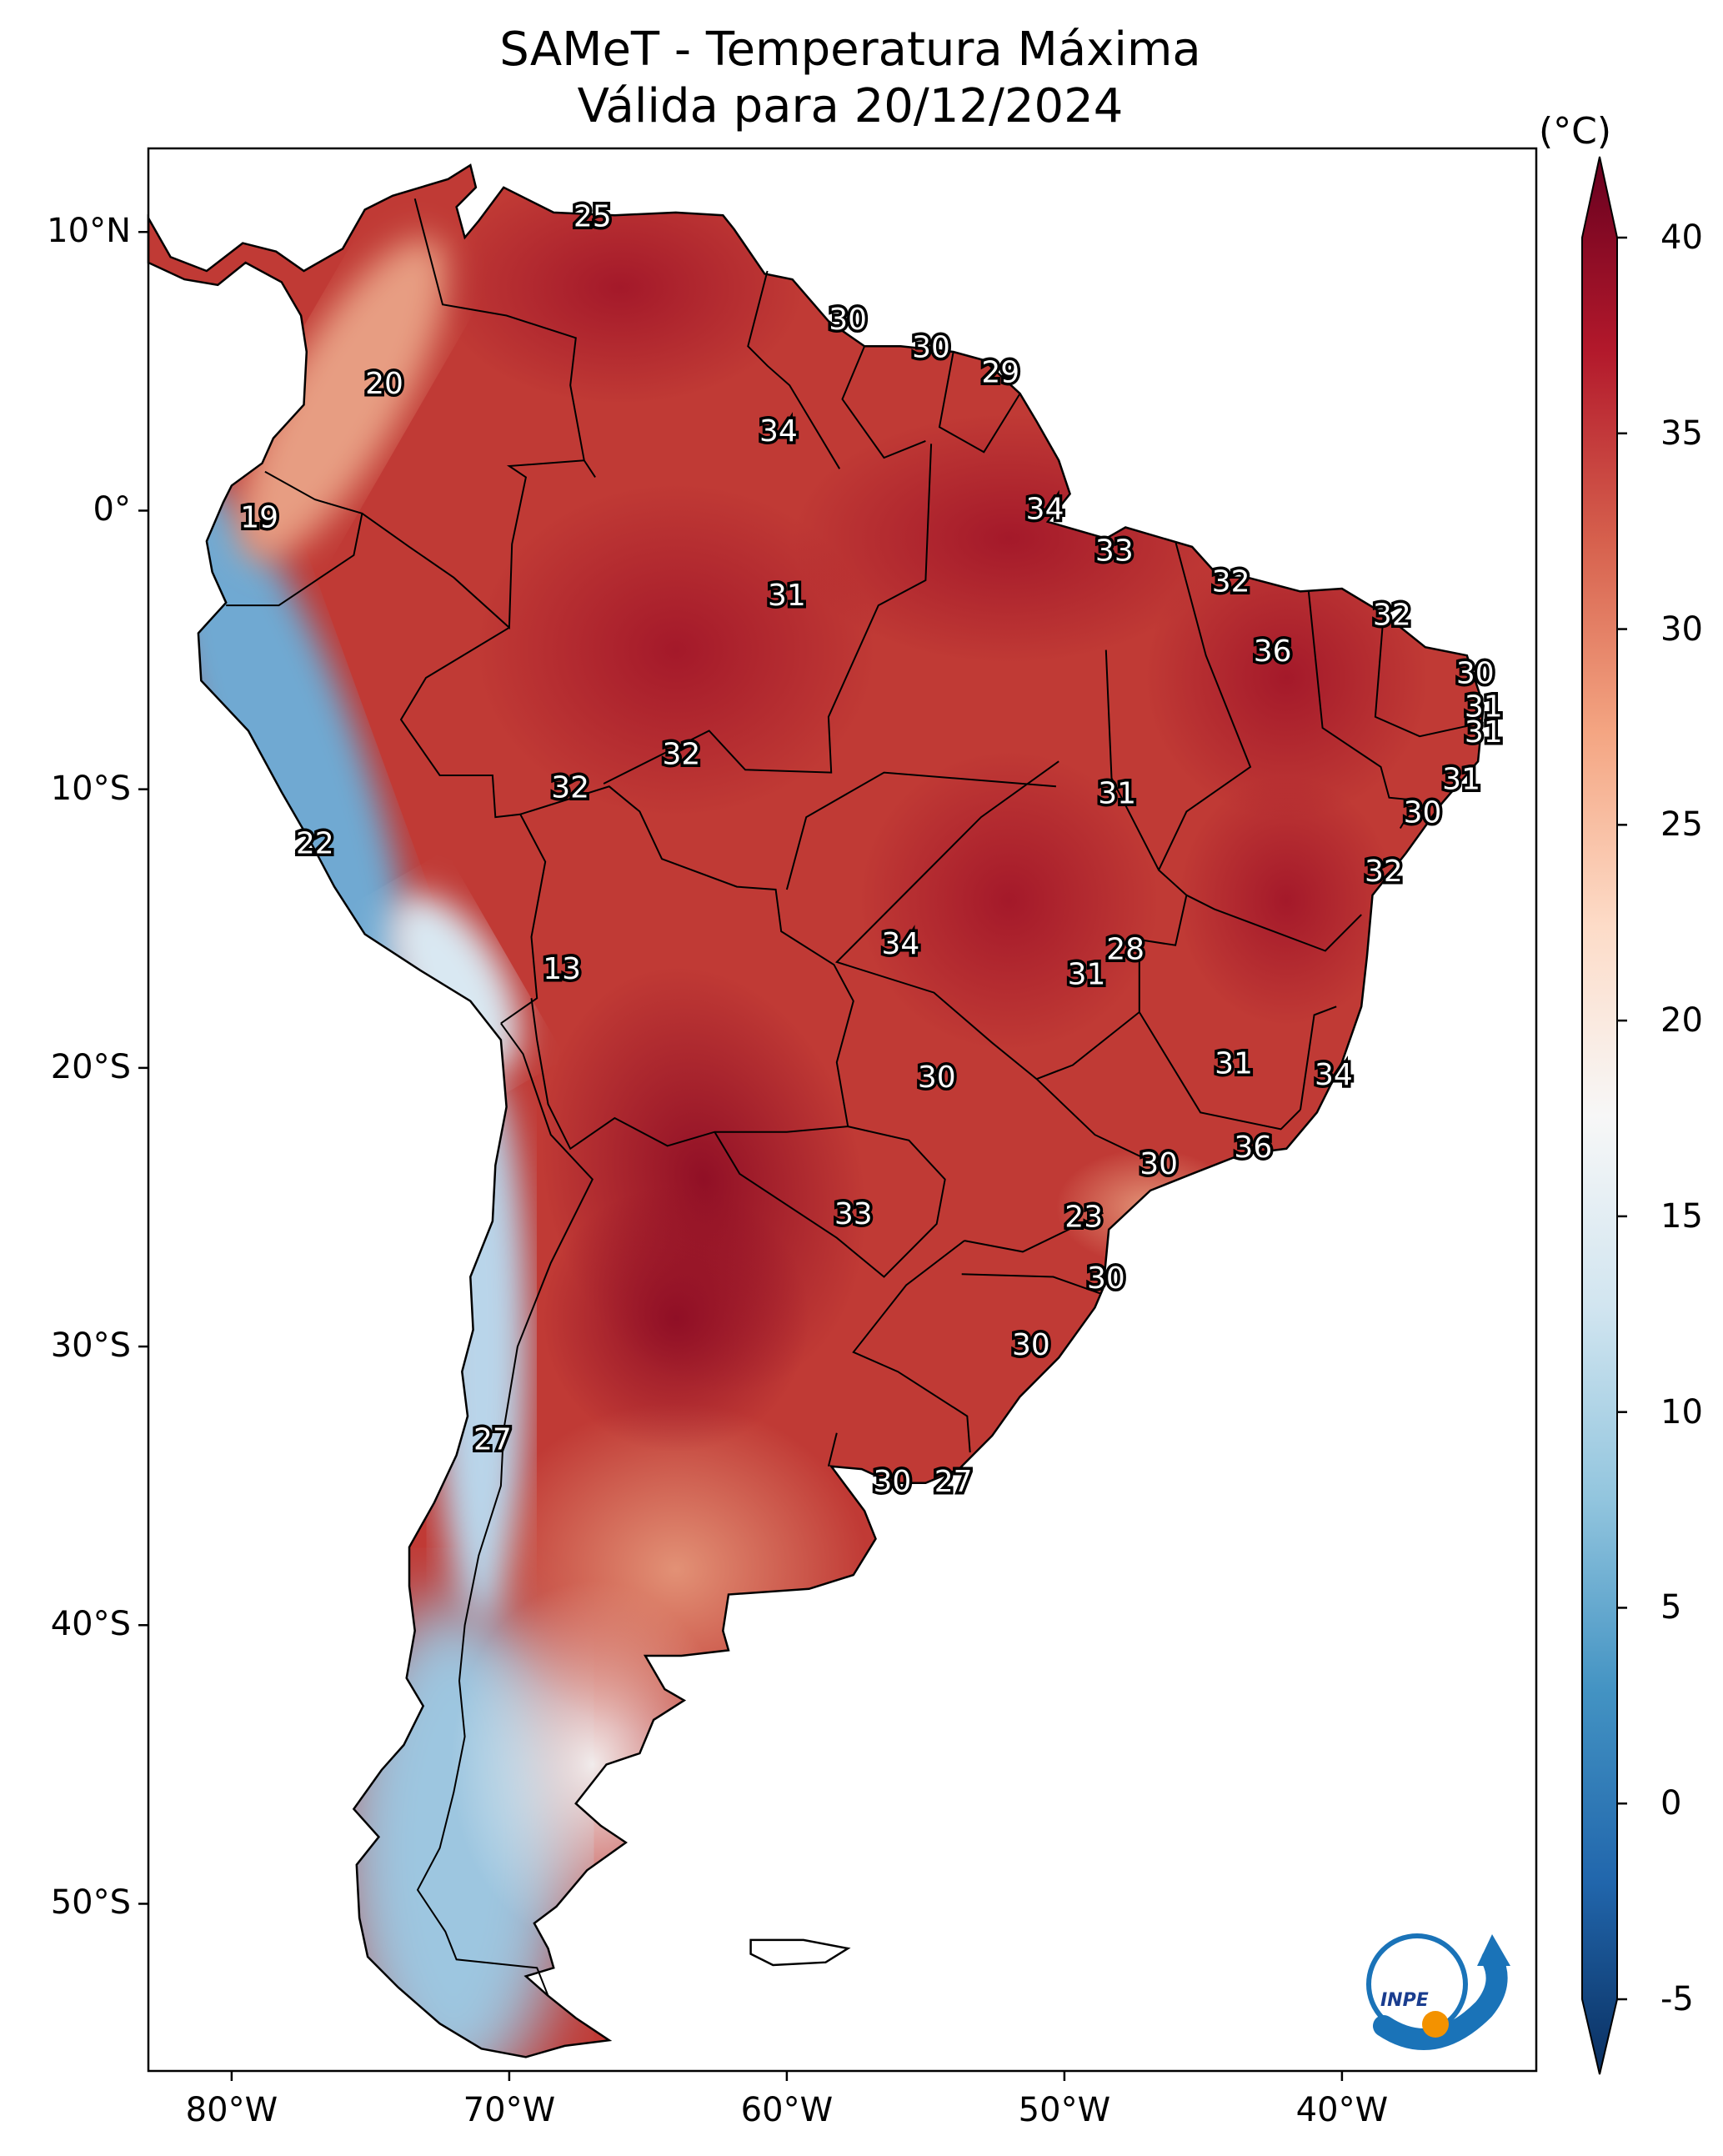 The width and height of the screenshot is (1723, 2156). What do you see at coordinates (562, 969) in the screenshot?
I see `temperature-label: 13` at bounding box center [562, 969].